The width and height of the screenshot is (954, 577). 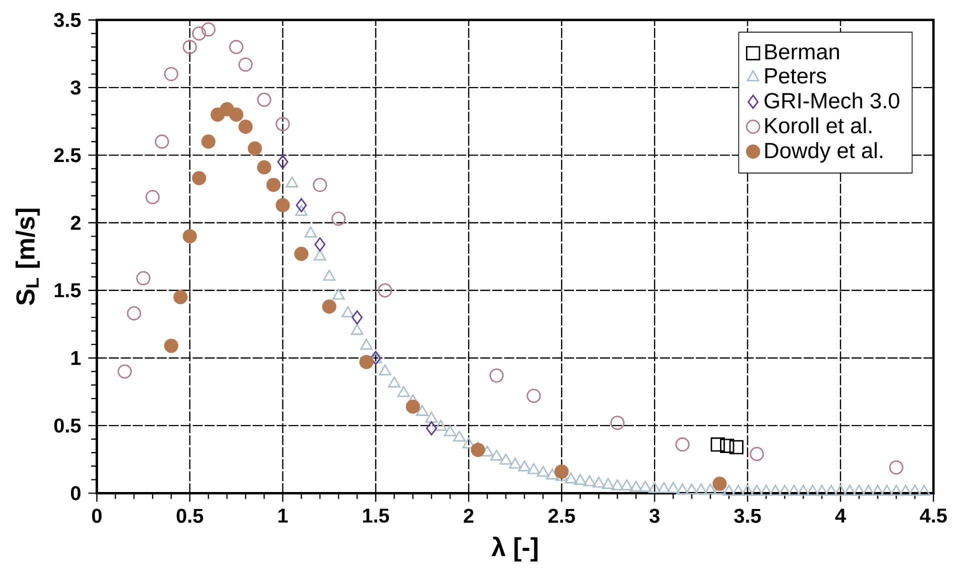 I want to click on x-tick-label: 4.5, so click(x=933, y=515).